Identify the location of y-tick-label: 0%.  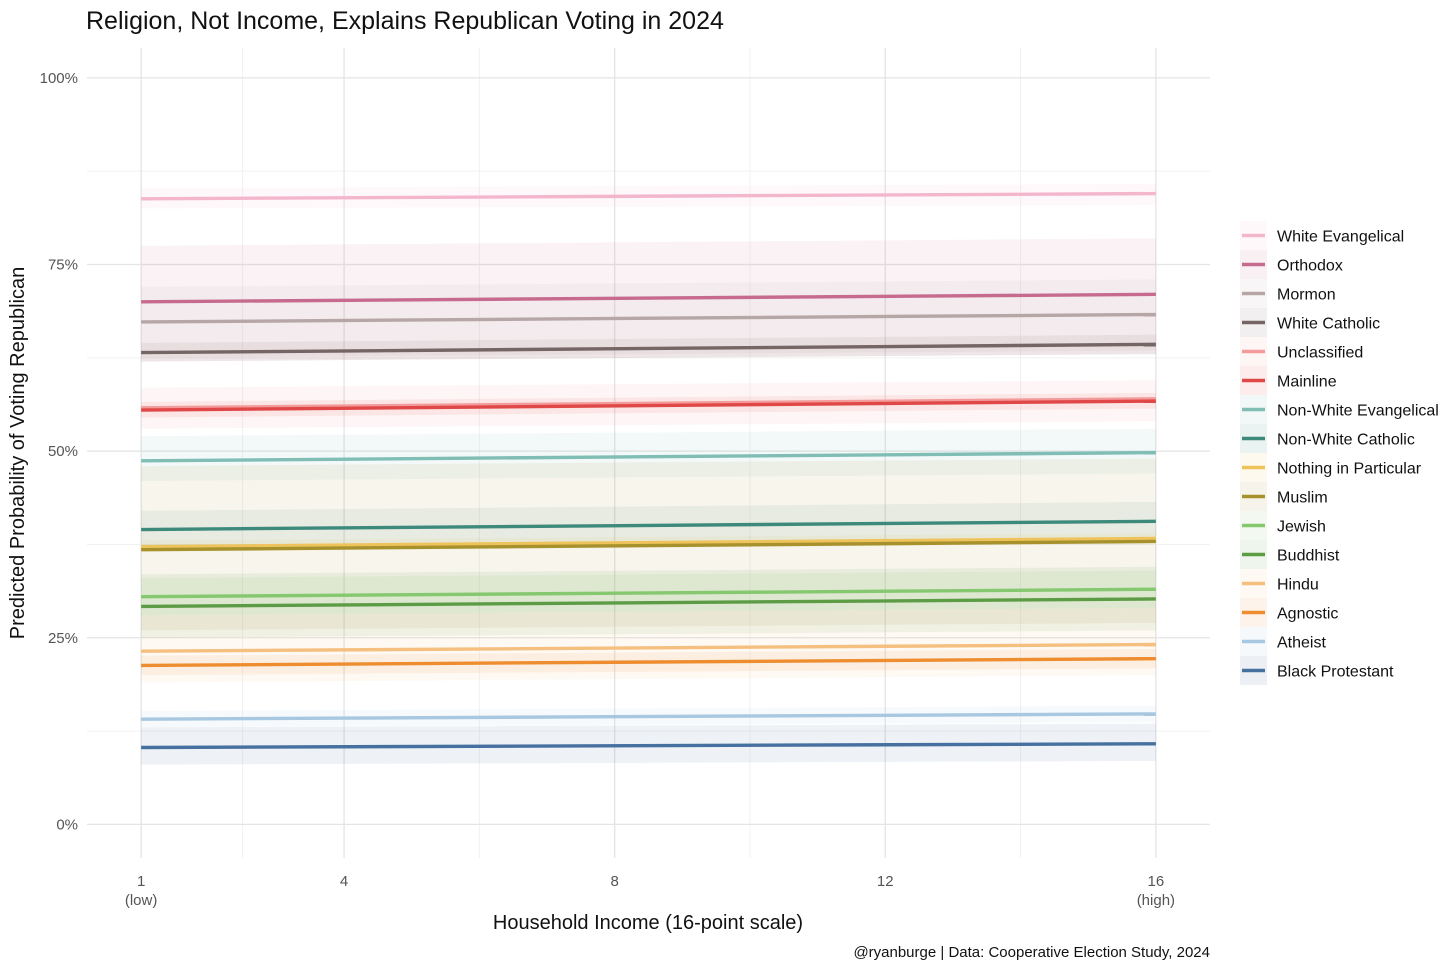
(67, 824).